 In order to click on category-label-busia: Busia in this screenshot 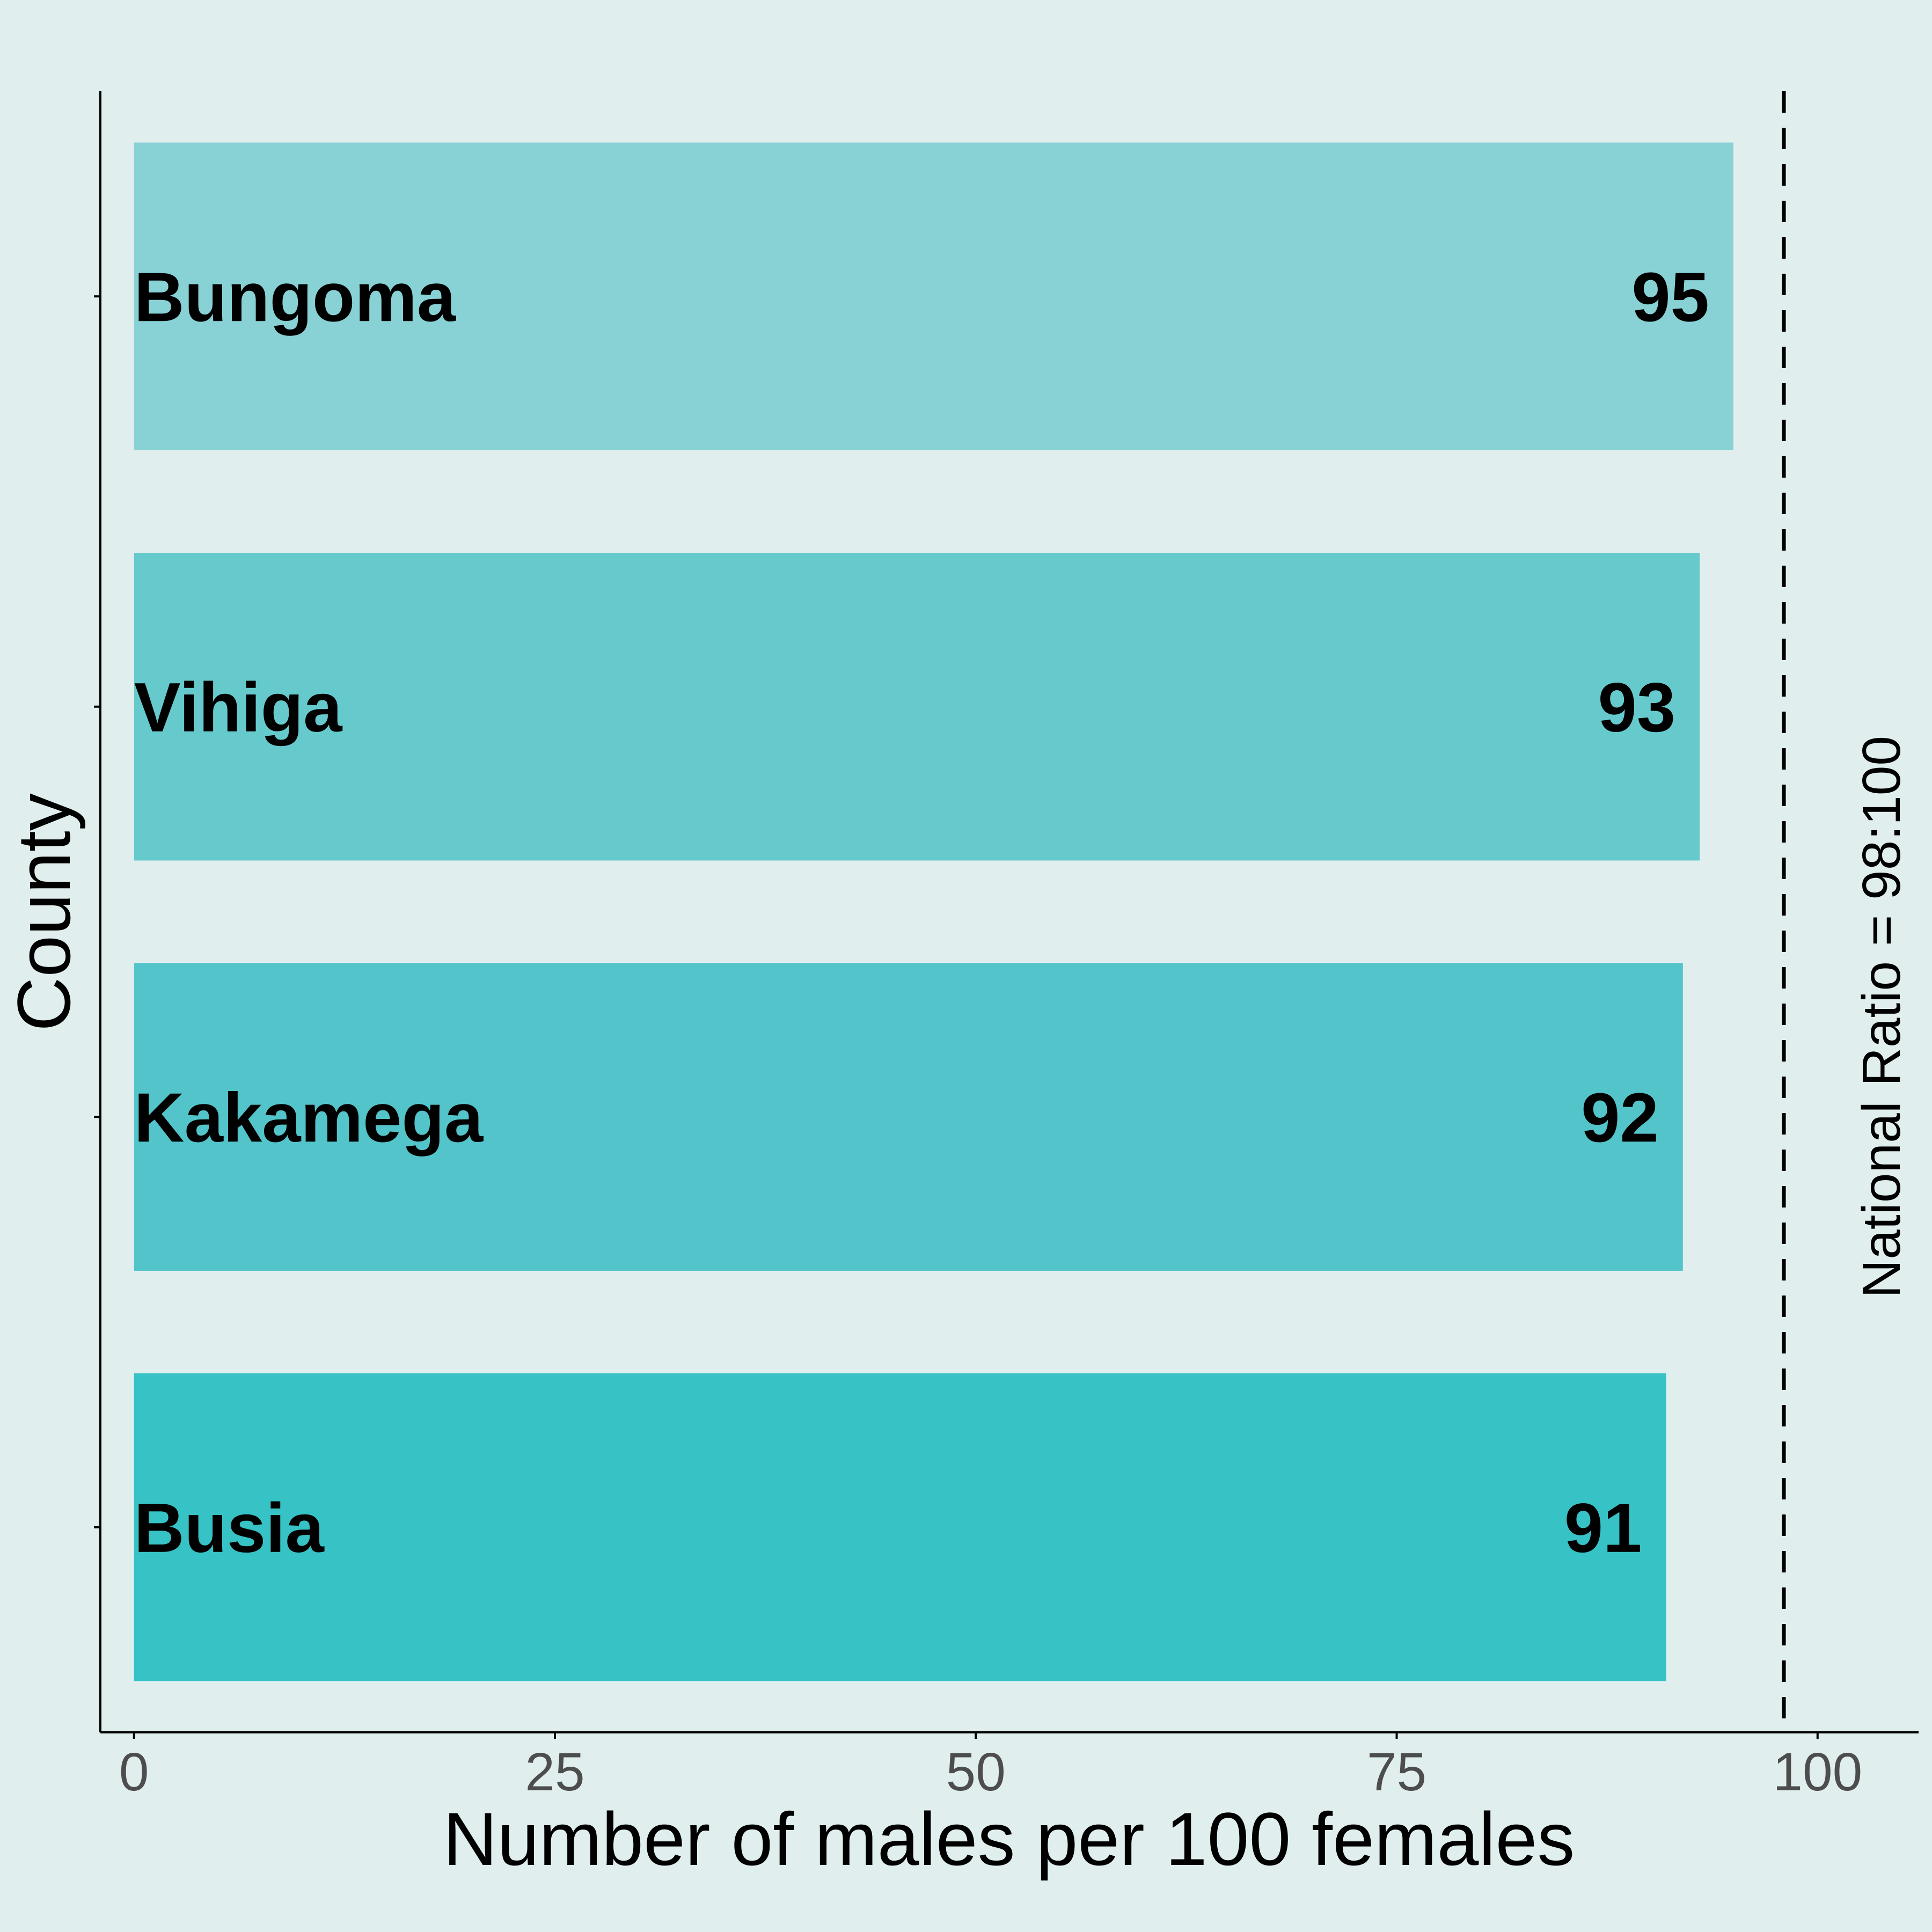, I will do `click(229, 1528)`.